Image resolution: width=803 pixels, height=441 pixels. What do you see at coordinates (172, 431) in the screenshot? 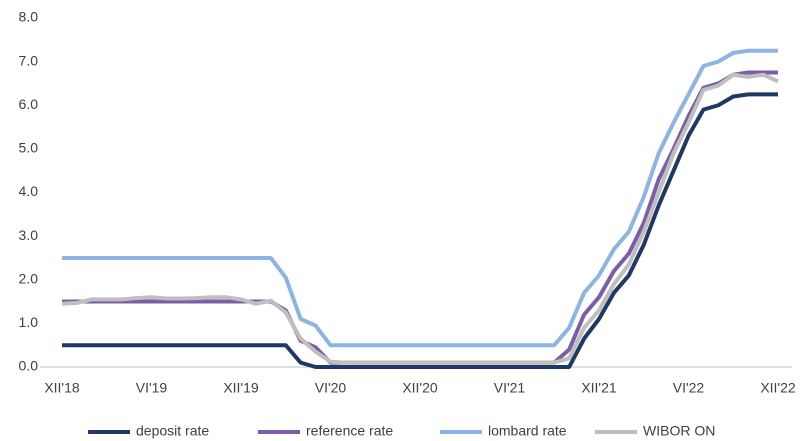
I see `legend-label: deposit rate` at bounding box center [172, 431].